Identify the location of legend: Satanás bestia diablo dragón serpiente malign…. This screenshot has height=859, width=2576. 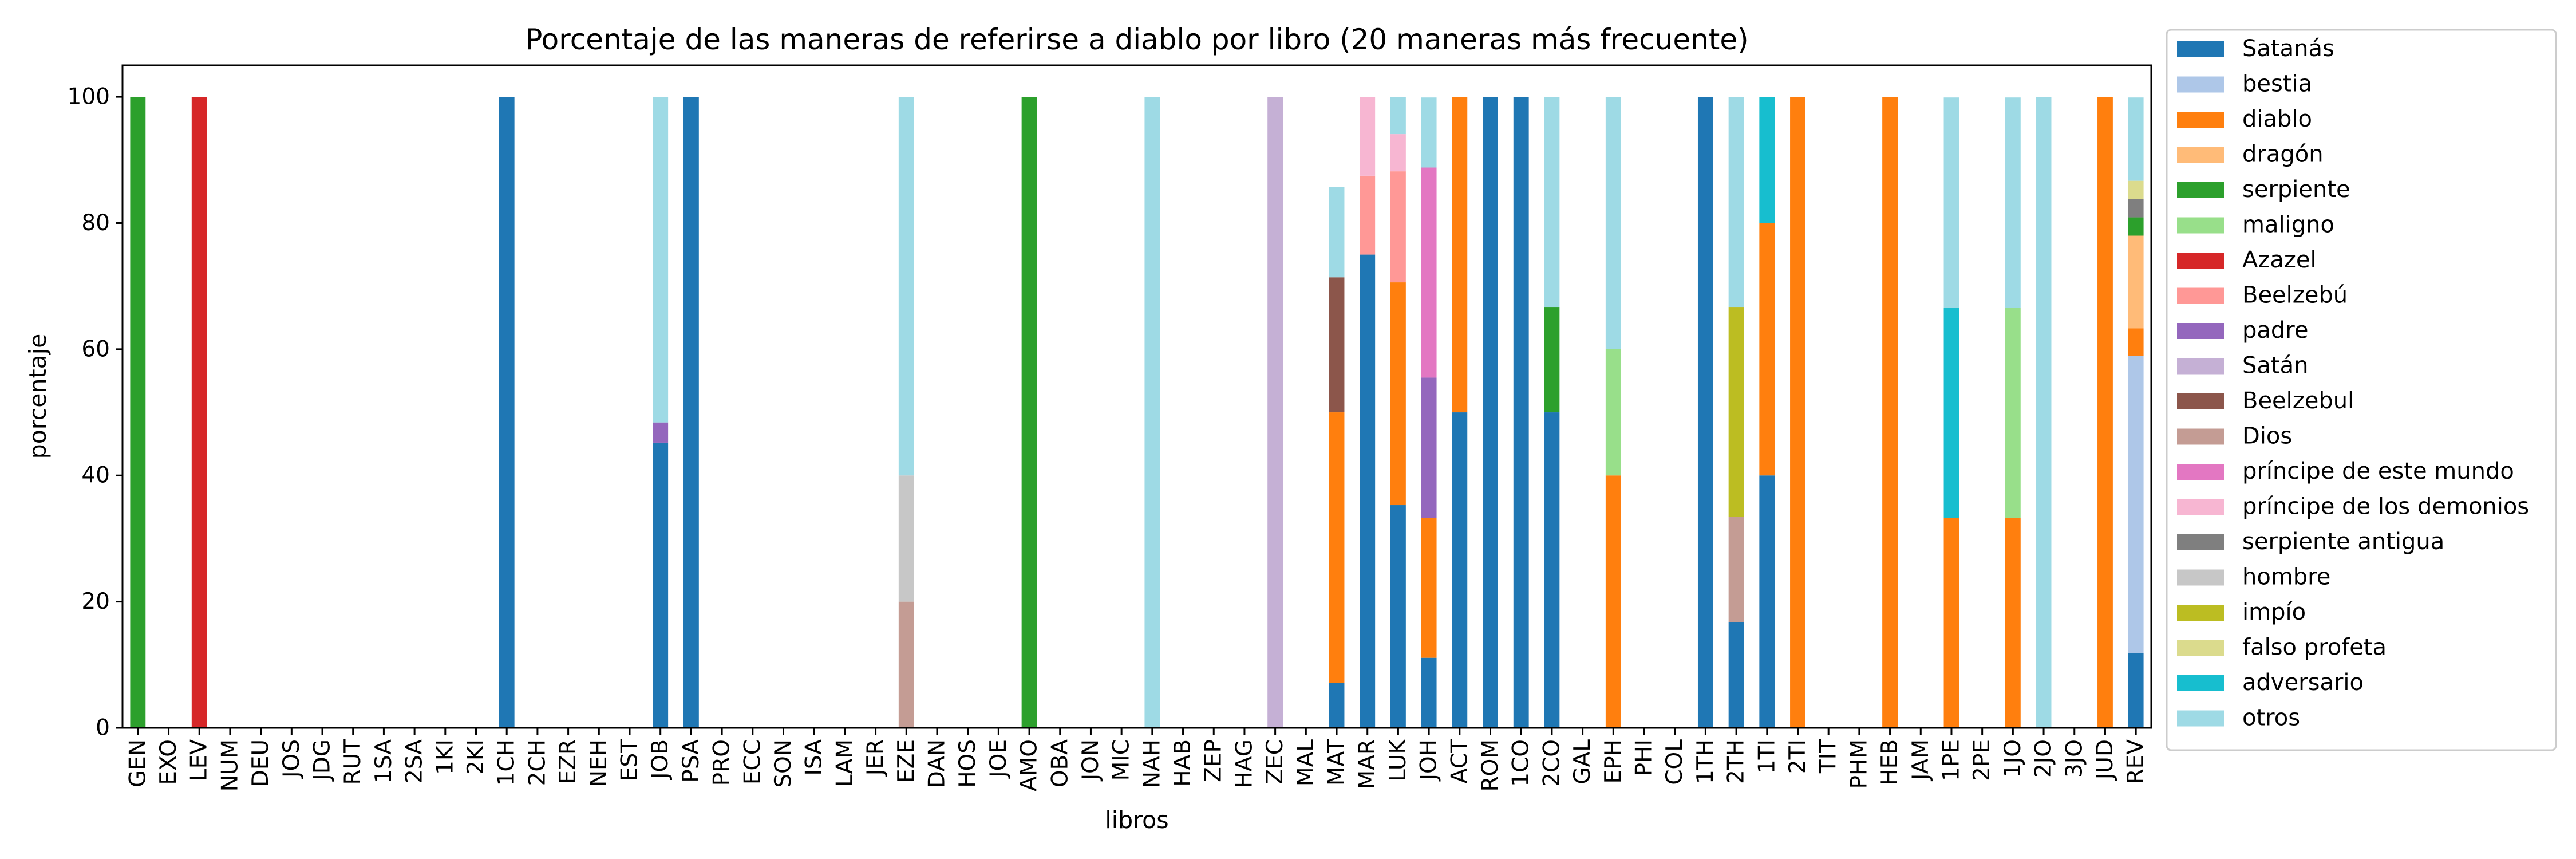
(2361, 390).